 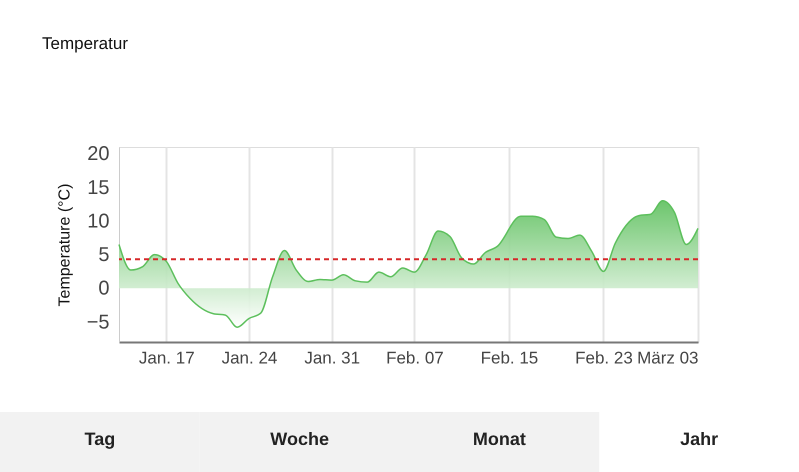 What do you see at coordinates (699, 439) in the screenshot?
I see `text: Jahr` at bounding box center [699, 439].